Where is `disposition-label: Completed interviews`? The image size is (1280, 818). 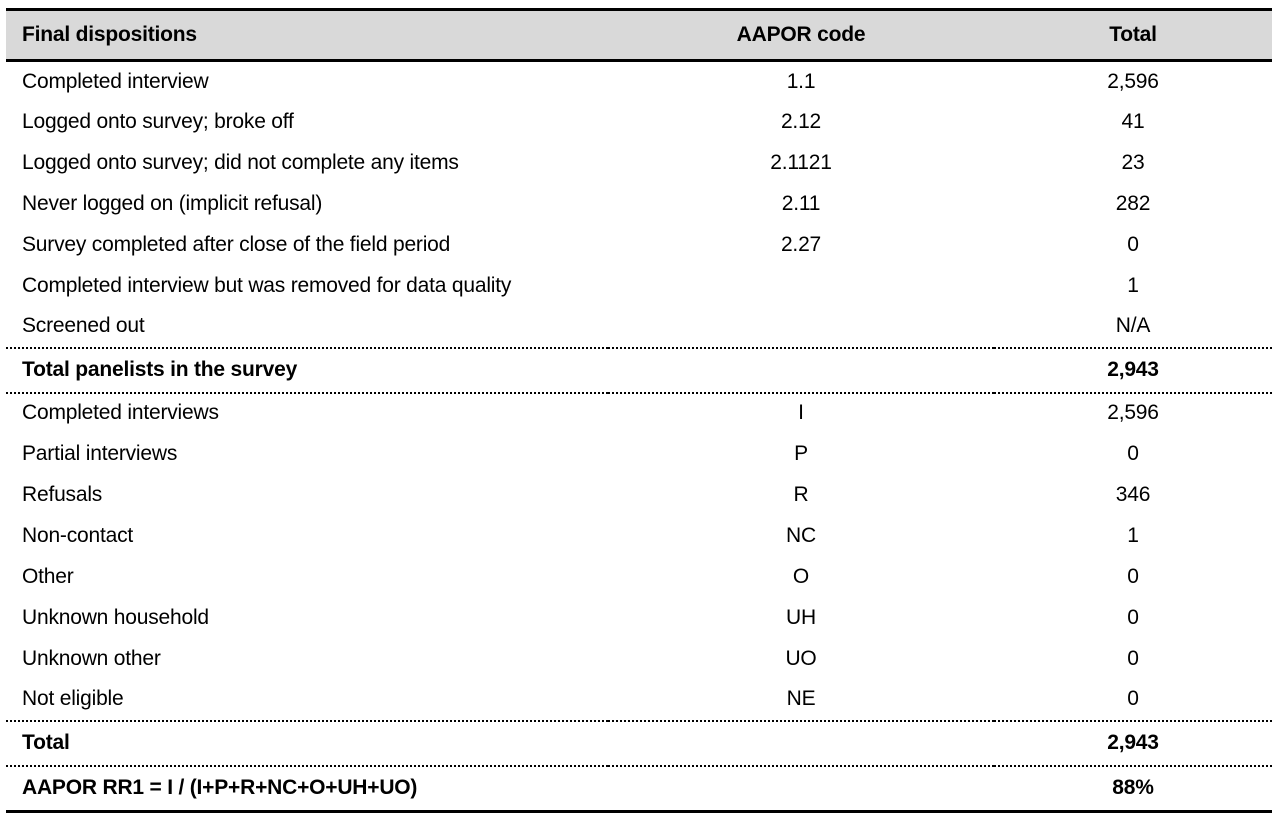
disposition-label: Completed interviews is located at coordinates (120, 413).